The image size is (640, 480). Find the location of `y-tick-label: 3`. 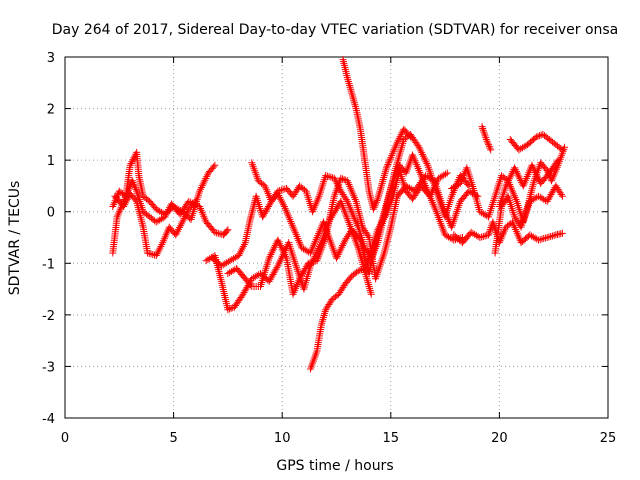

y-tick-label: 3 is located at coordinates (51, 58).